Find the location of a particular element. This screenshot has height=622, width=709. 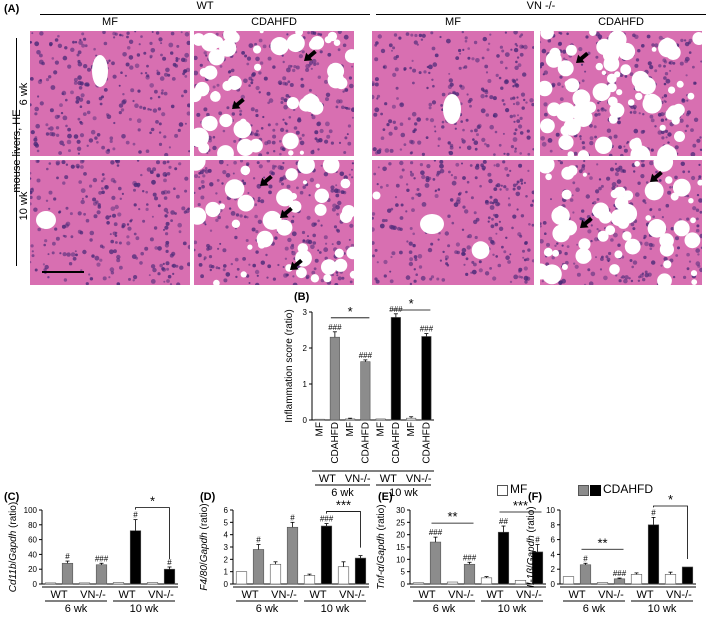

chart-e-y-tick-label: 15 is located at coordinates (400, 547).